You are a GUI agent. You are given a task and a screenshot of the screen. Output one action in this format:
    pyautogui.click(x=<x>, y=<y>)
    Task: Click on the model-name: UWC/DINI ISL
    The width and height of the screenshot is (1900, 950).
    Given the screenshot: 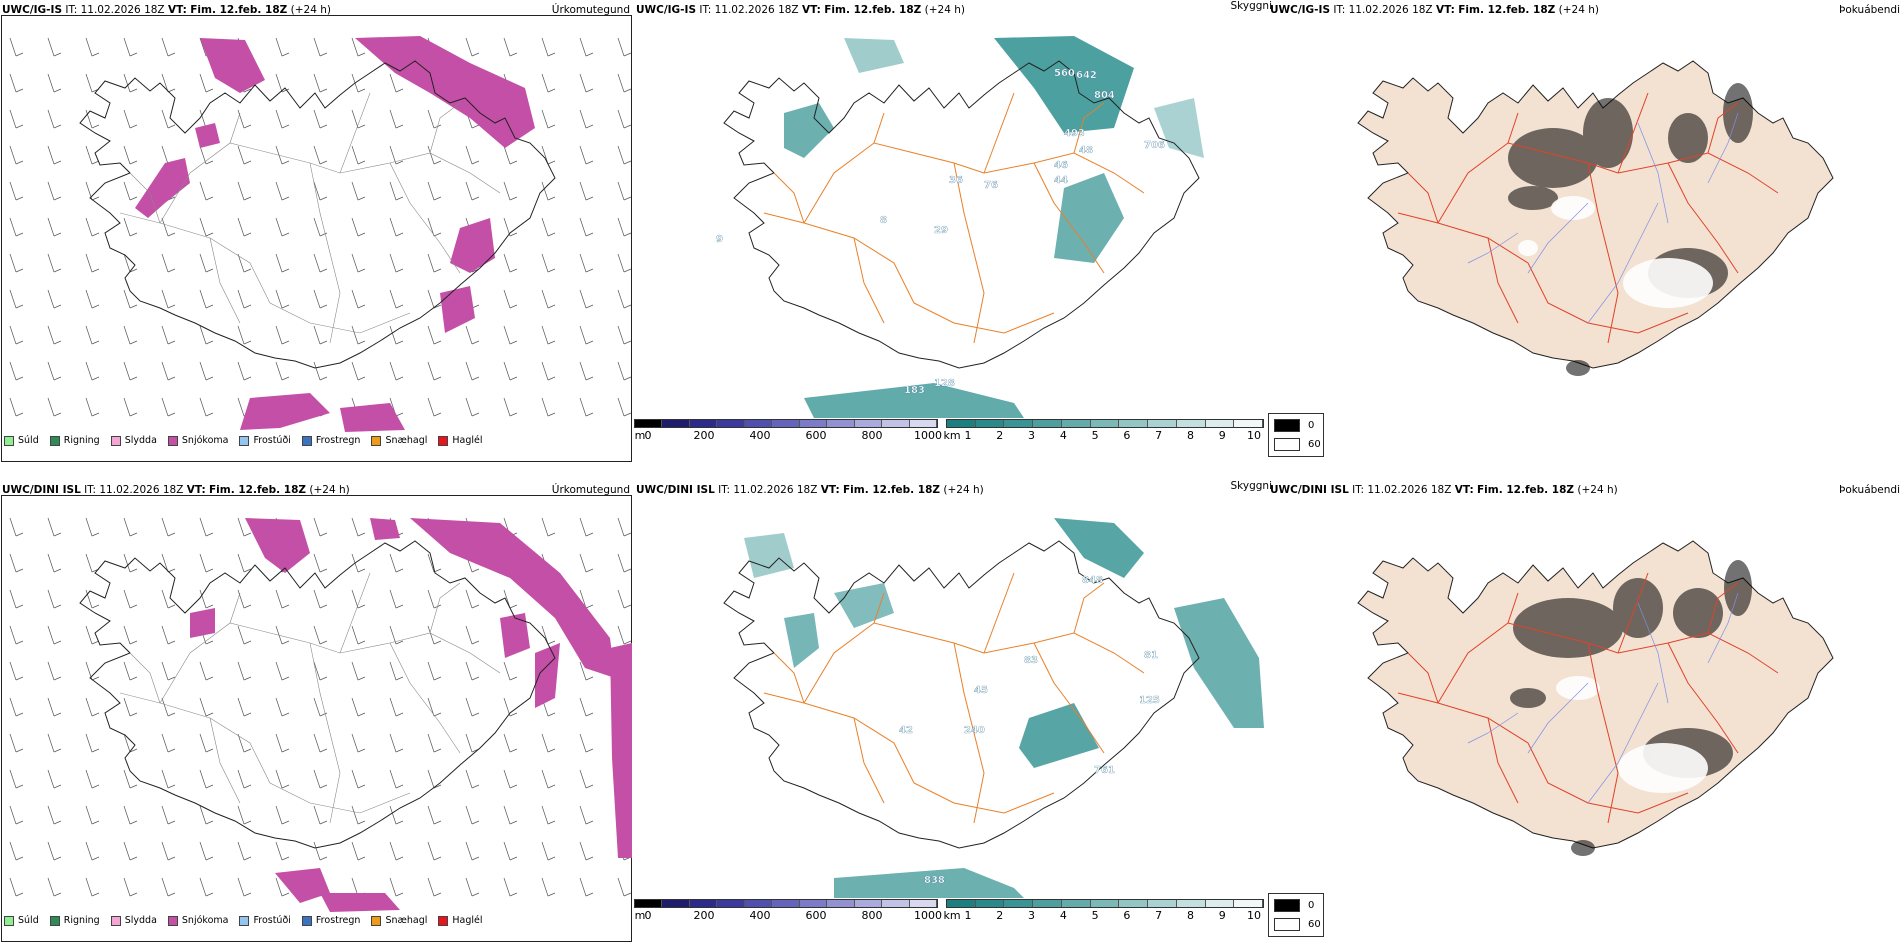 What is the action you would take?
    pyautogui.click(x=675, y=490)
    